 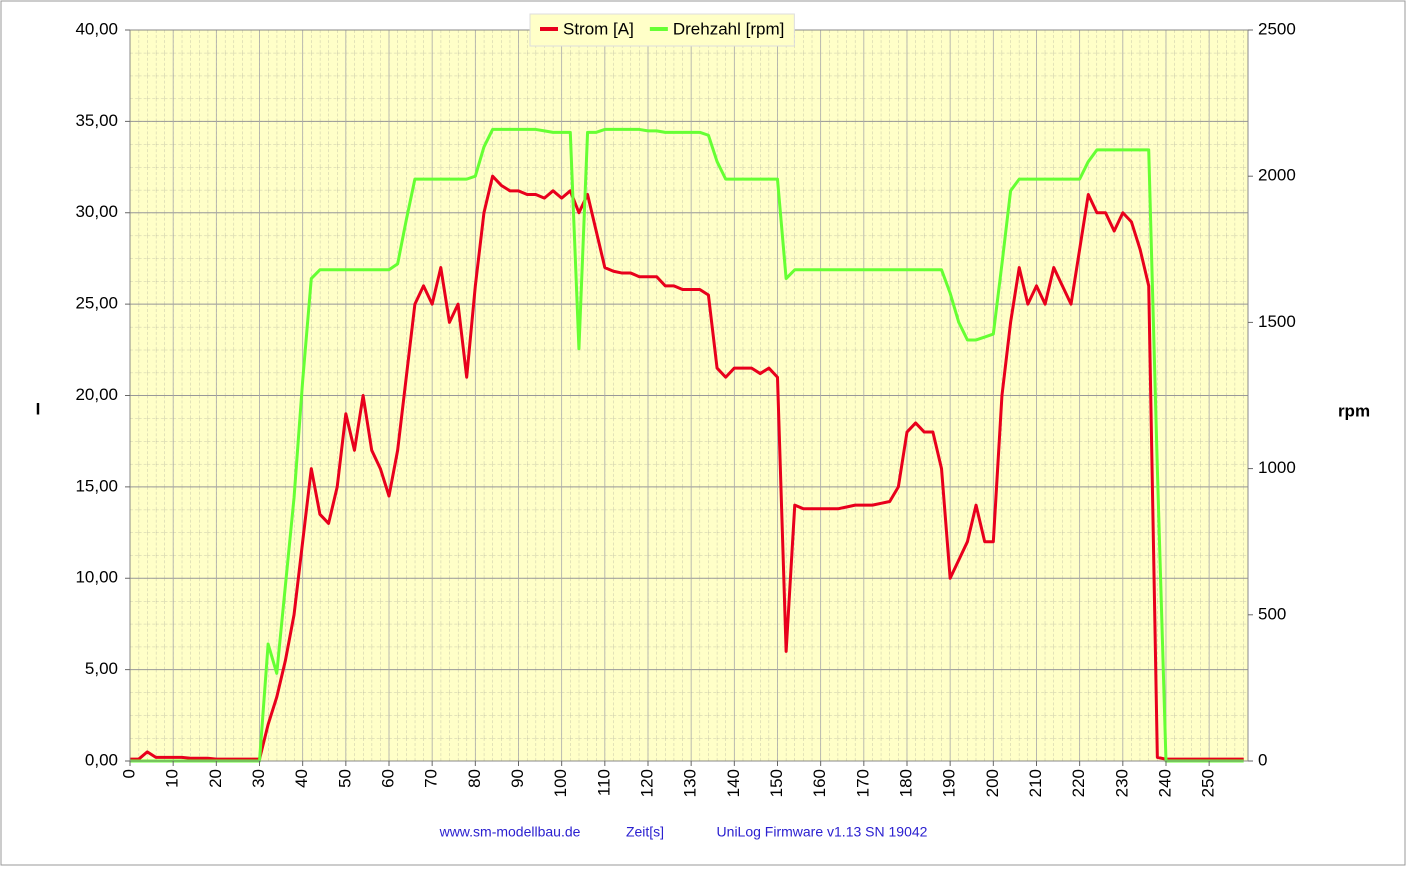 What do you see at coordinates (560, 783) in the screenshot?
I see `x-tick-label: 100` at bounding box center [560, 783].